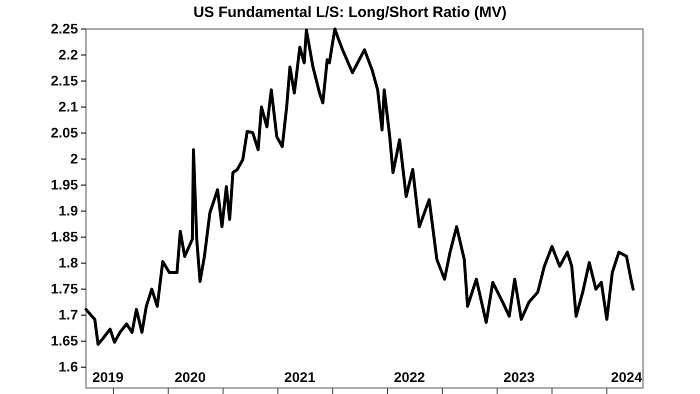 The width and height of the screenshot is (700, 394). I want to click on y-tick-label: 1.65, so click(64, 340).